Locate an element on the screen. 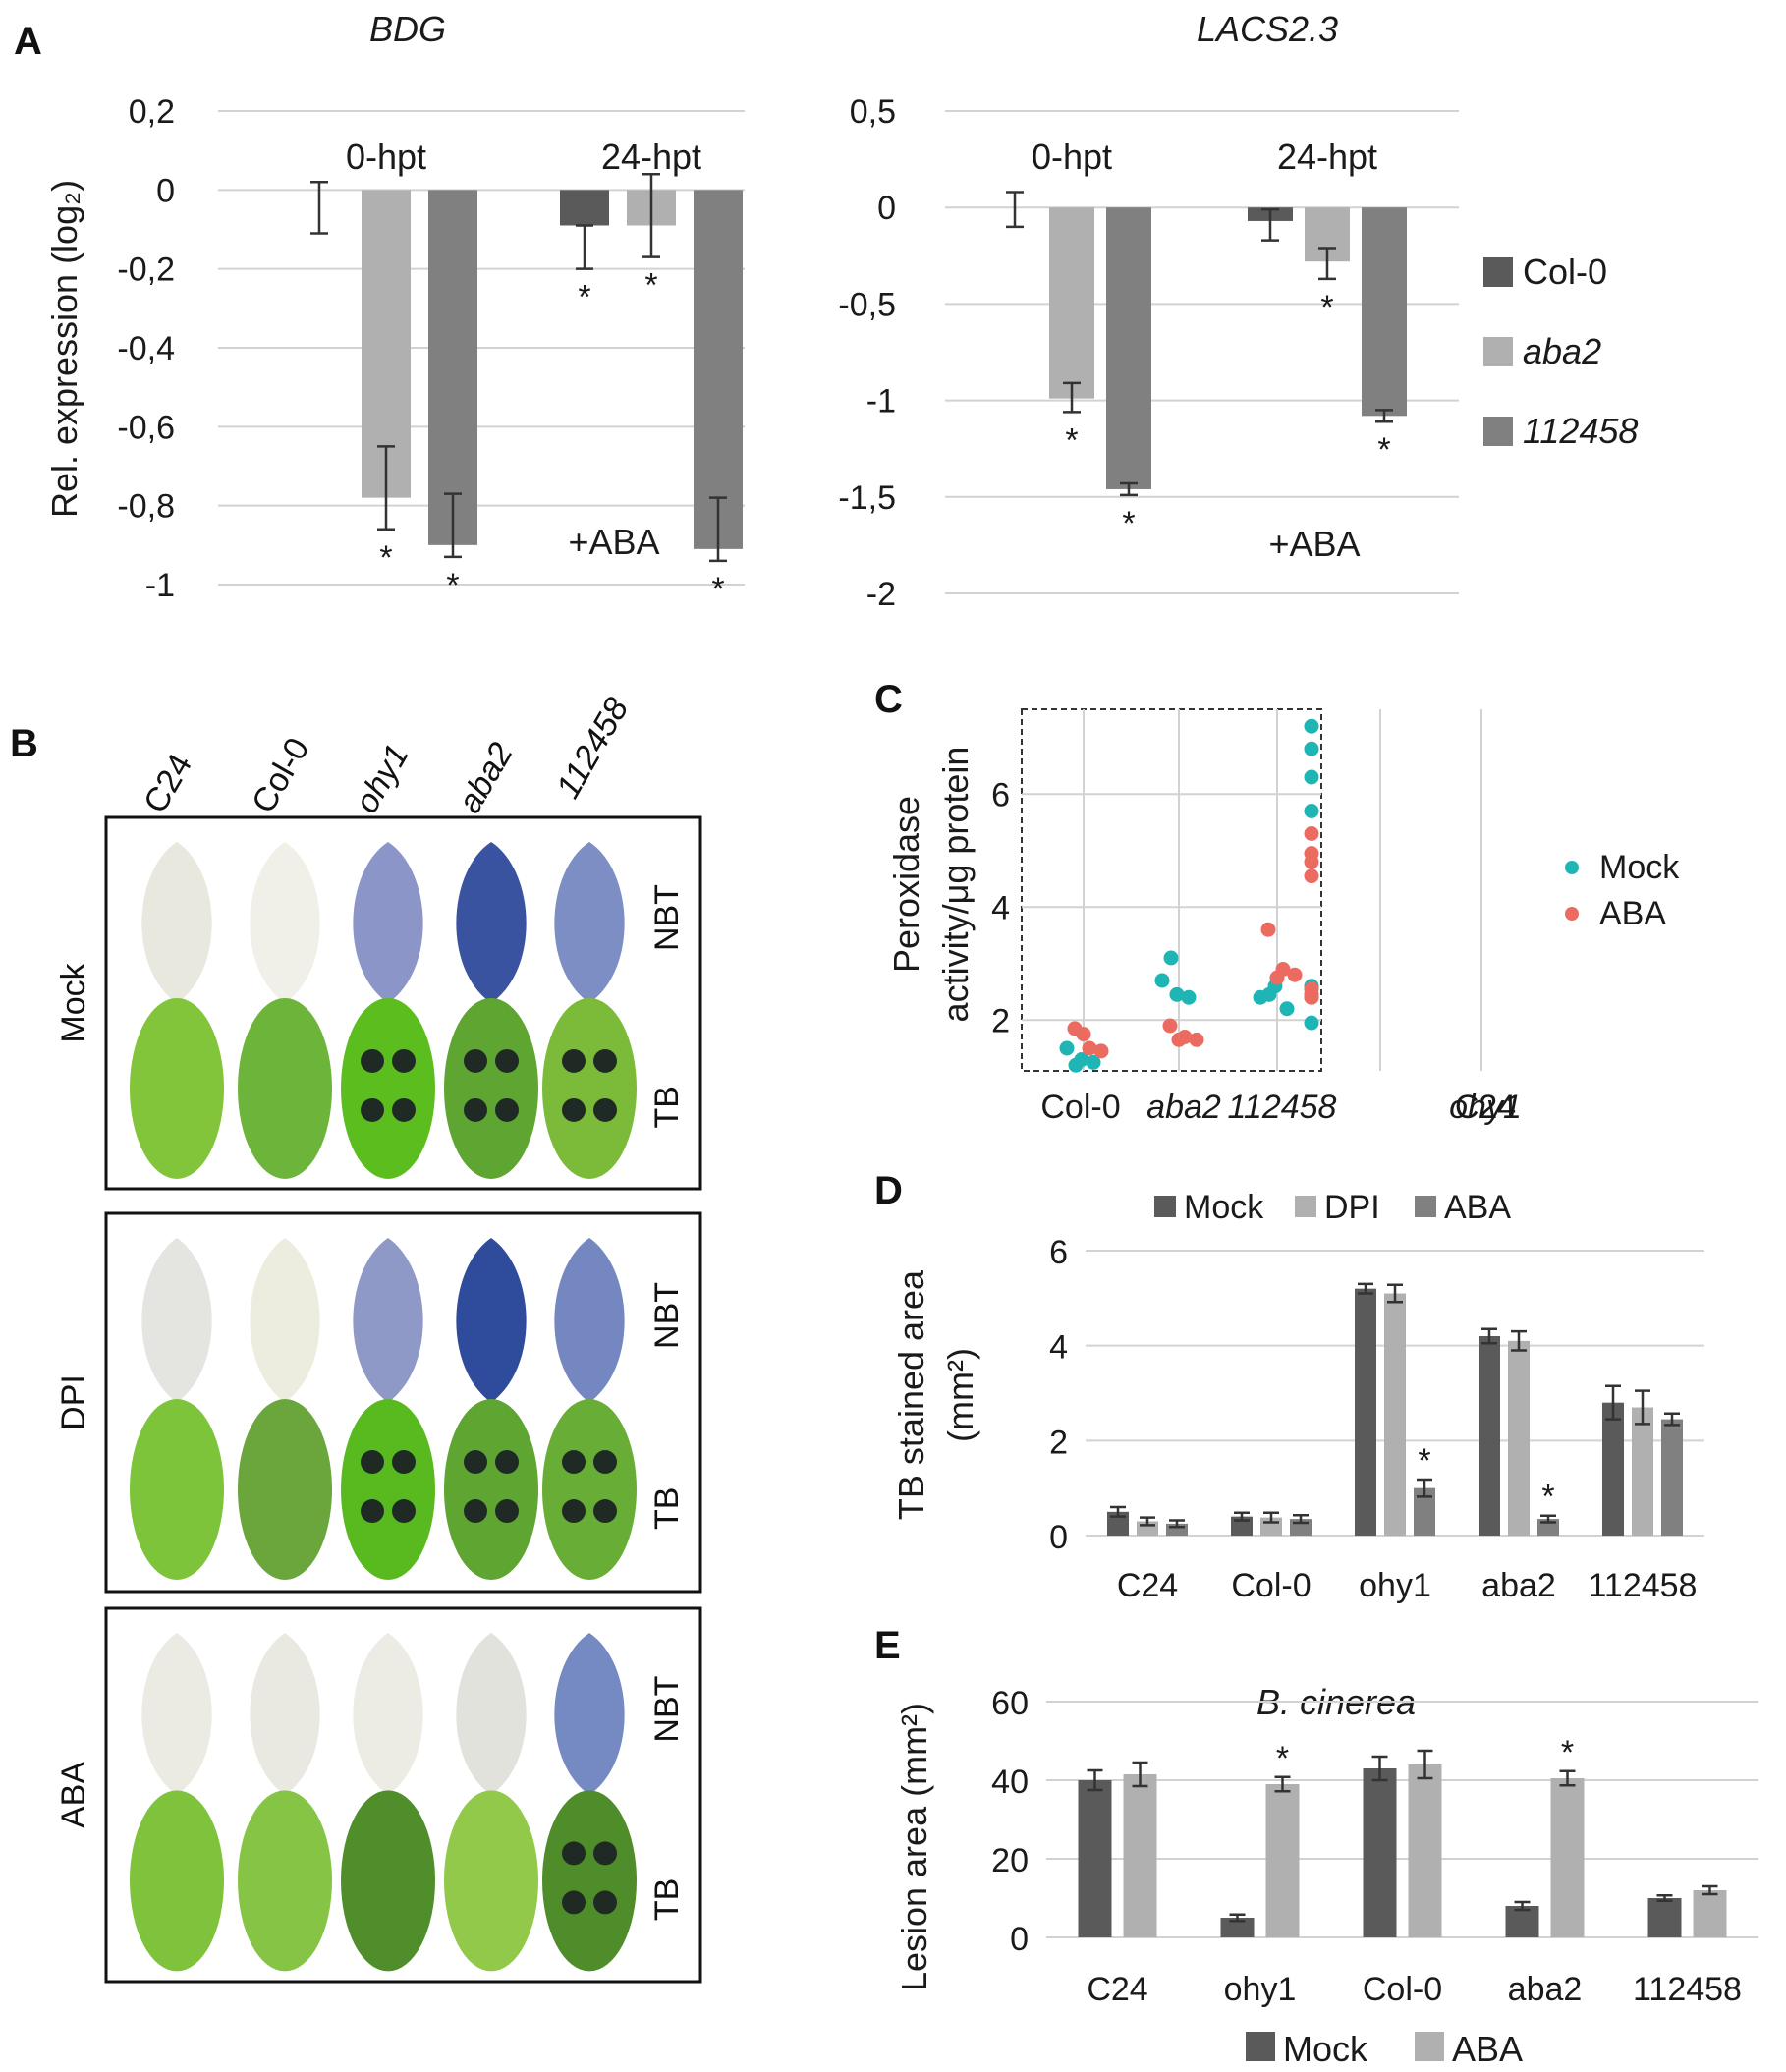 This screenshot has height=2072, width=1786. stain-label-nbt: NBT is located at coordinates (667, 917).